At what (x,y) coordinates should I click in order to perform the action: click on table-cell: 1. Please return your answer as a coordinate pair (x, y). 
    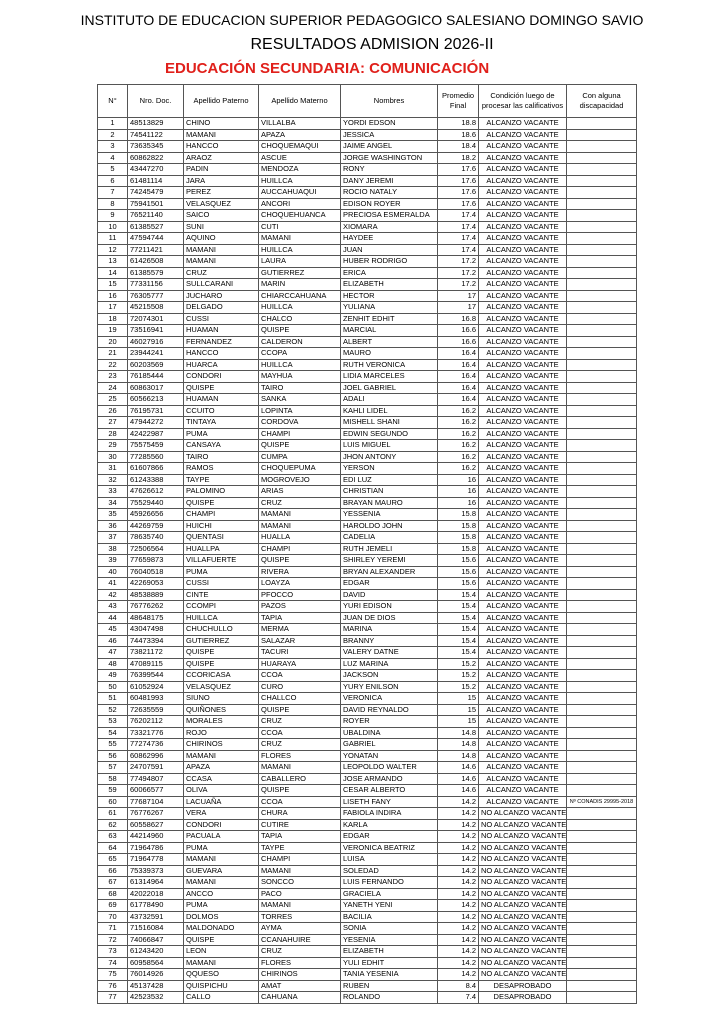
    Looking at the image, I should click on (112, 123).